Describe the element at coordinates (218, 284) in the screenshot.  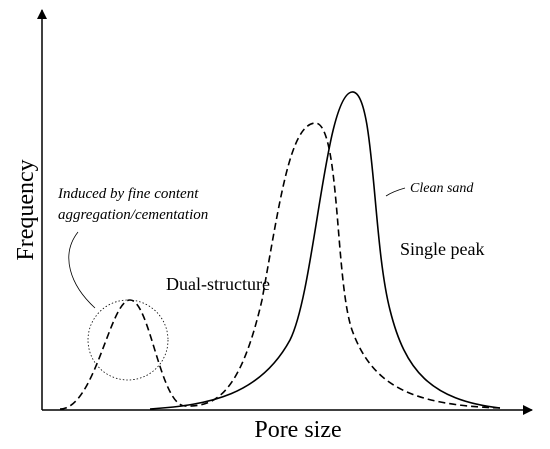
I see `annotation: Dual-structure` at that location.